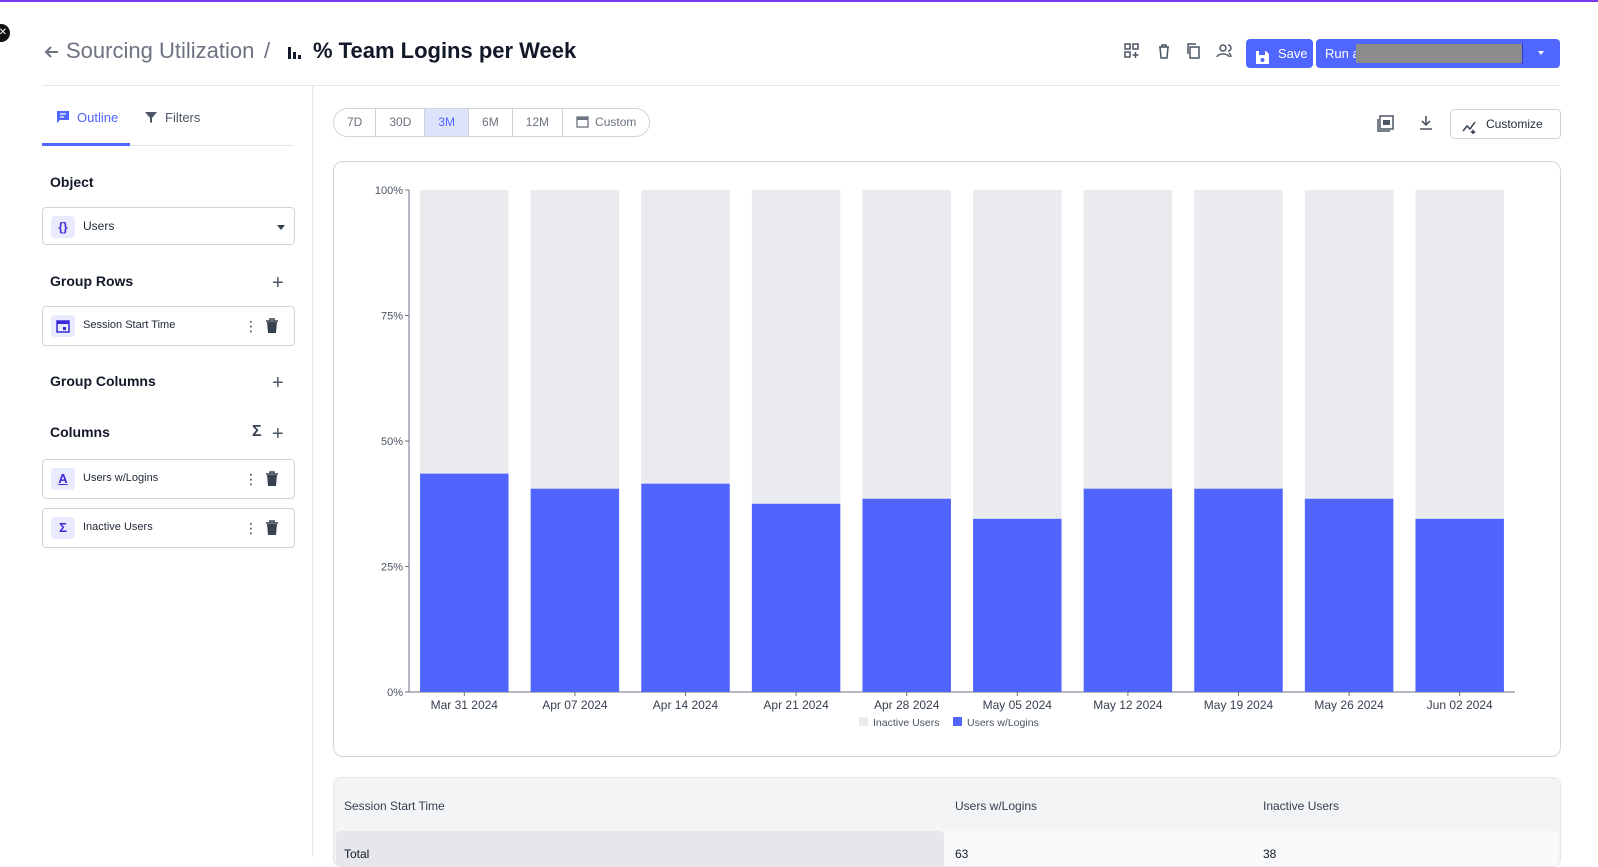 The image size is (1598, 867). I want to click on save-label: Save, so click(1293, 53).